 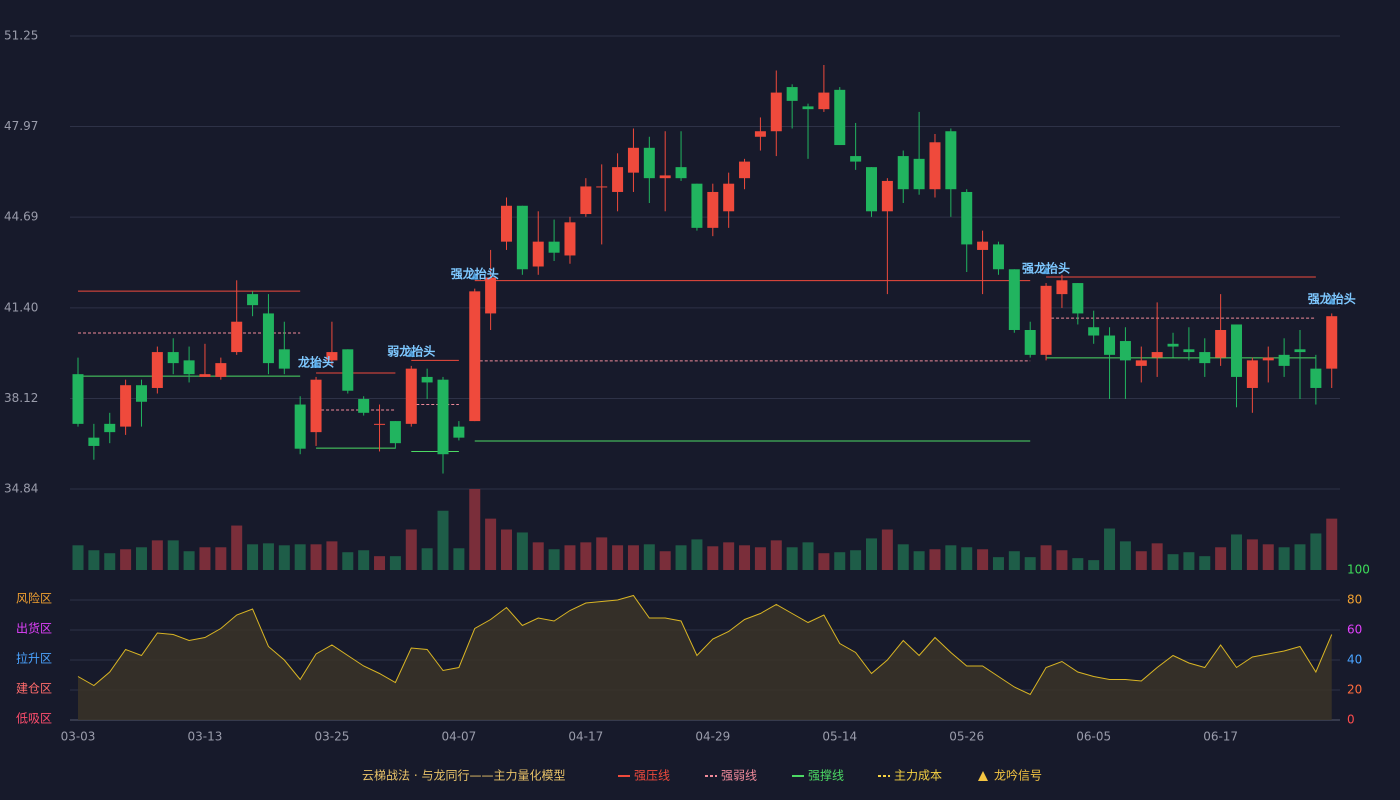 What do you see at coordinates (826, 775) in the screenshot?
I see `legend-label: 强撑线` at bounding box center [826, 775].